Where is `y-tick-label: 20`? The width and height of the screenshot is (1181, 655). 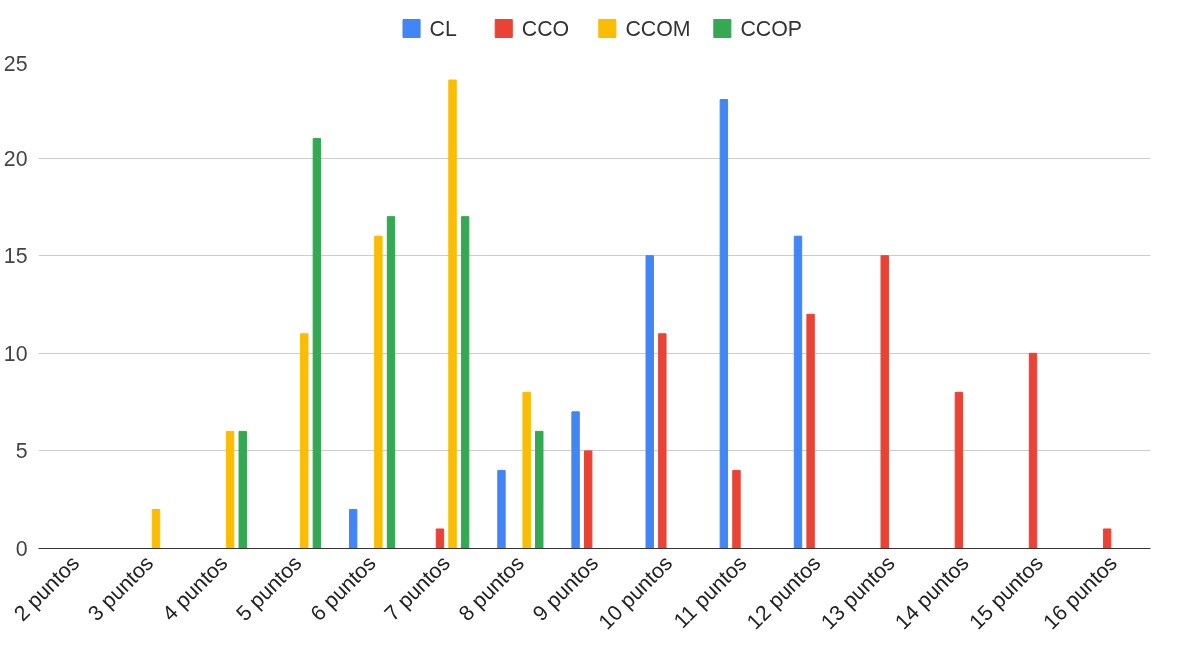
y-tick-label: 20 is located at coordinates (15, 158).